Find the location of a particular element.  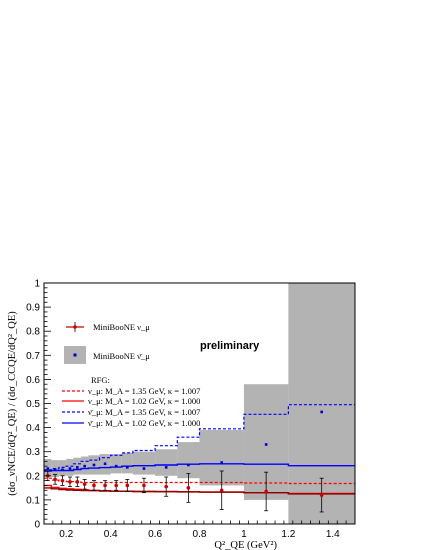

y-tick-label: 0.7 is located at coordinates (33, 356).